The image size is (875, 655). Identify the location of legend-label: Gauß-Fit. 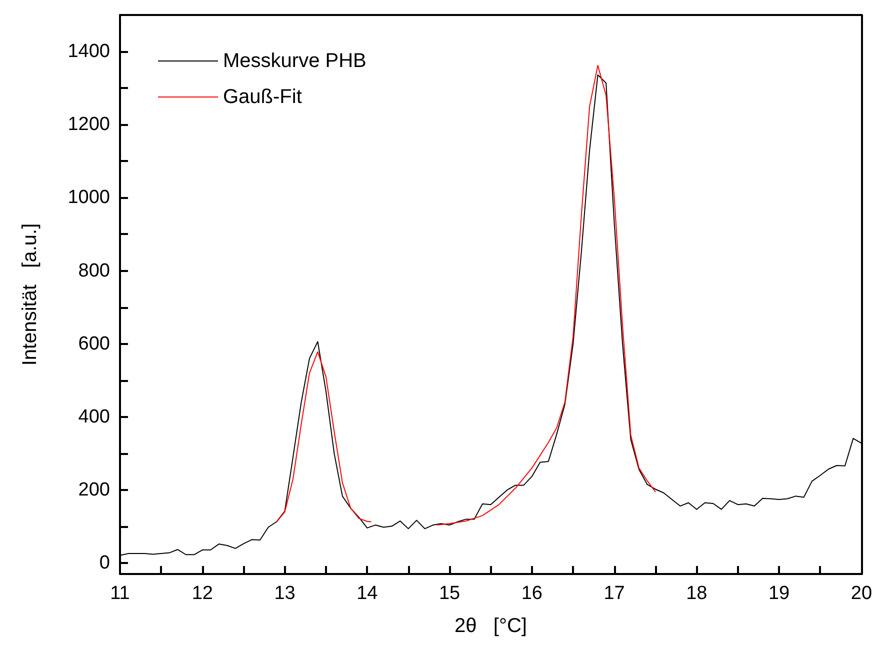
(262, 97).